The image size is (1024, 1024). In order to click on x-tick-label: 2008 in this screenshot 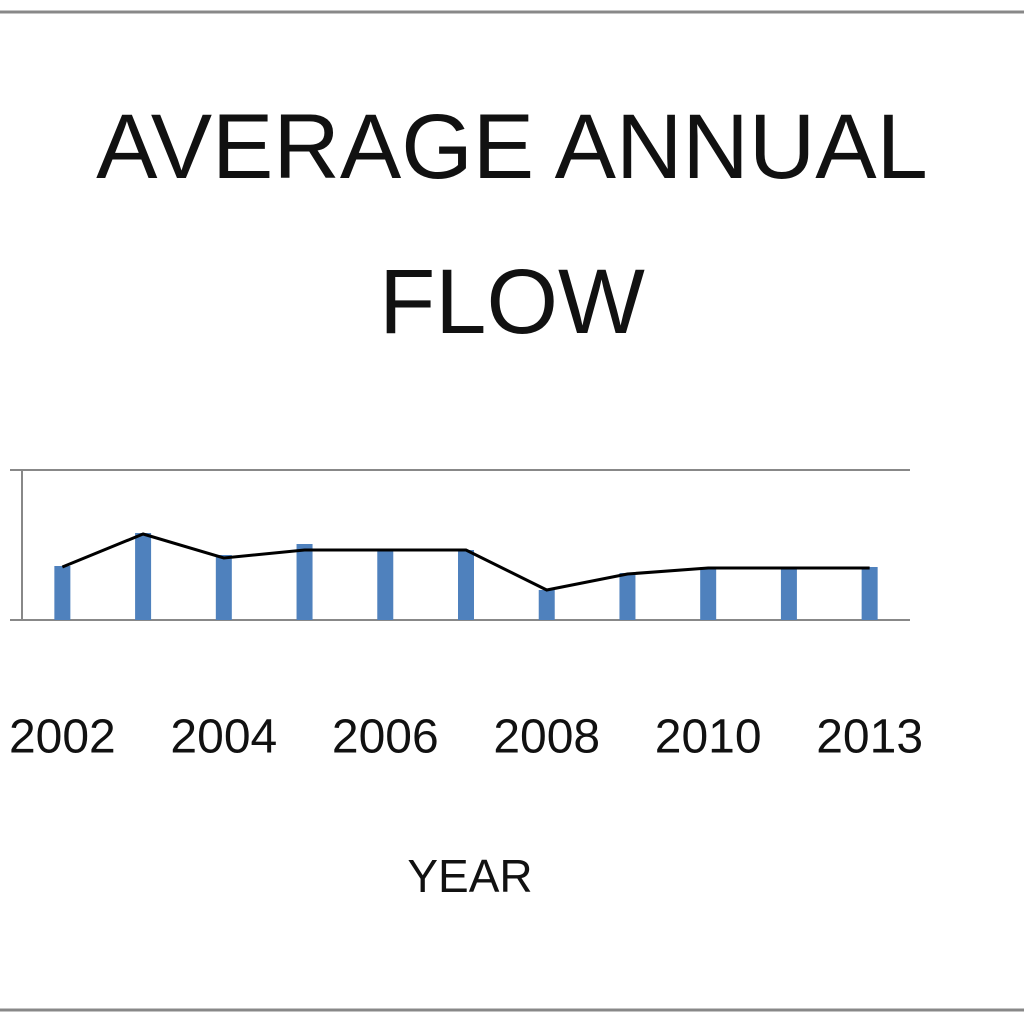, I will do `click(546, 737)`.